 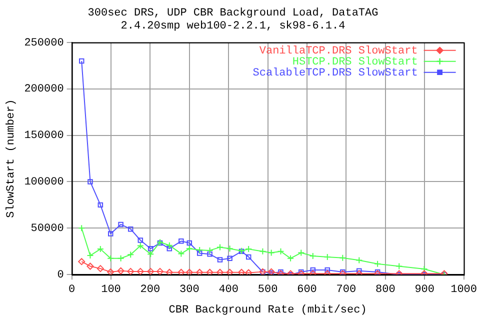 I want to click on y-tick-label: 0, so click(x=60, y=276).